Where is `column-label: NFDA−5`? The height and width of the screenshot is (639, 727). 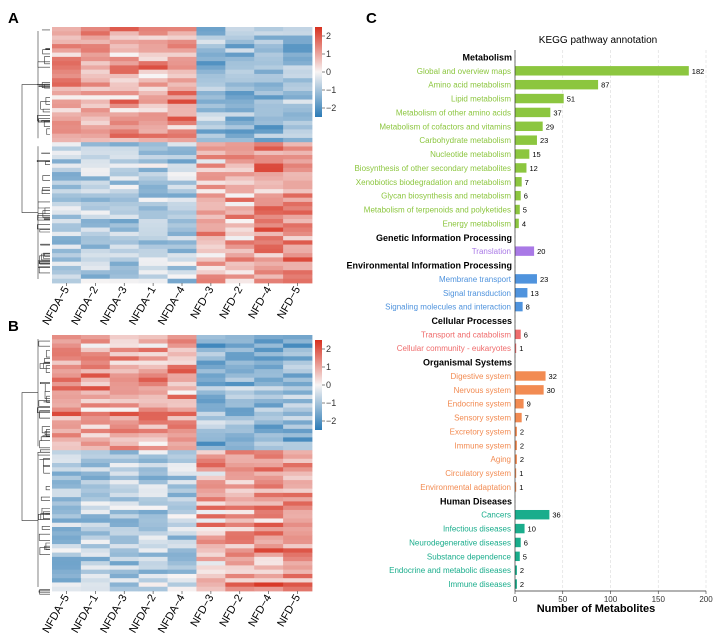 column-label: NFDA−5 is located at coordinates (56, 614).